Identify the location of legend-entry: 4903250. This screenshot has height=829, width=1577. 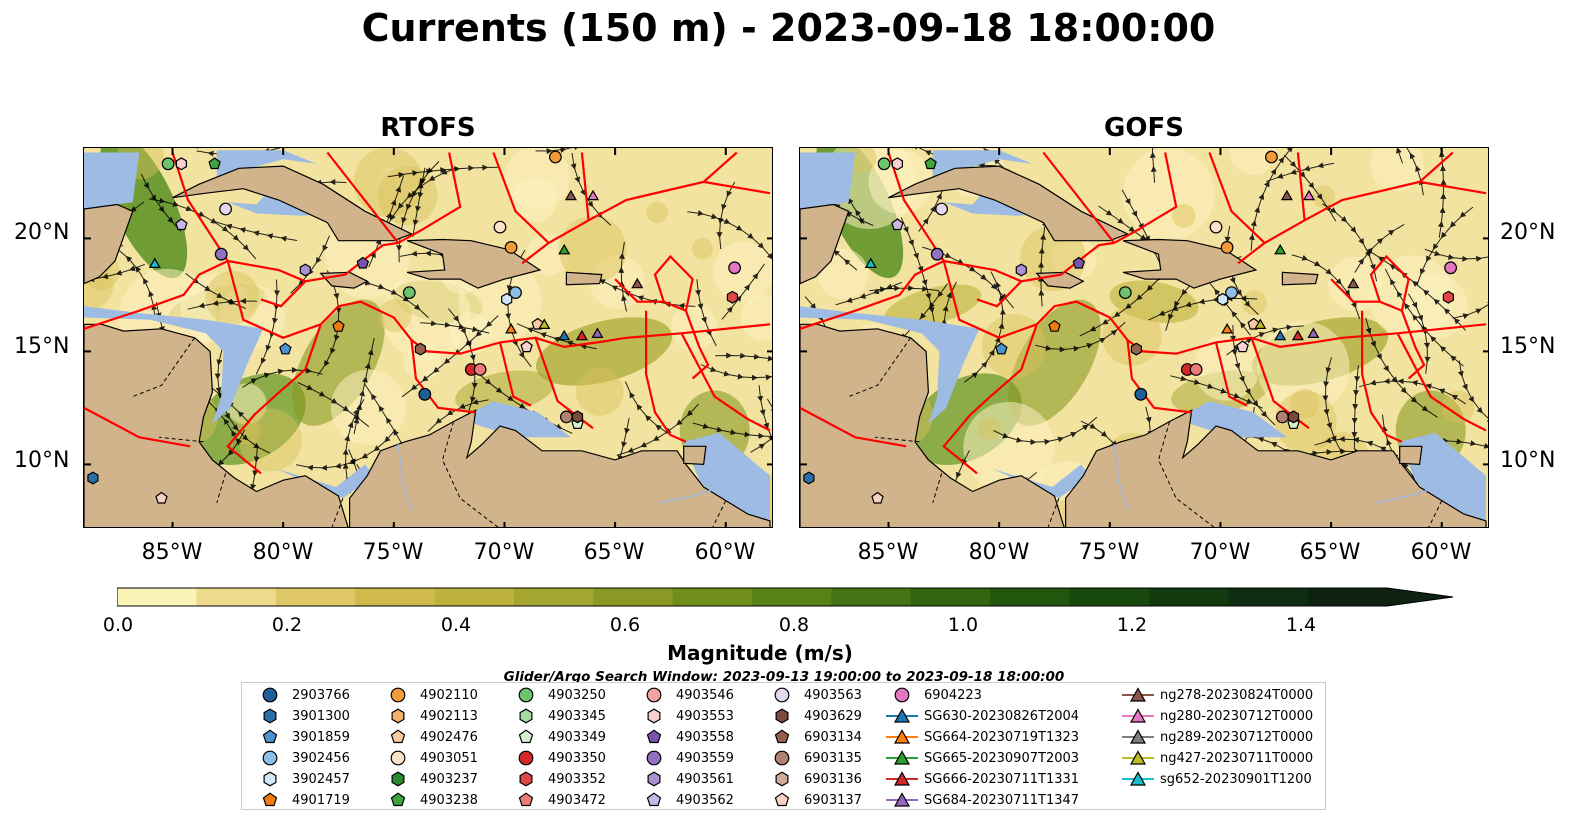
(558, 695).